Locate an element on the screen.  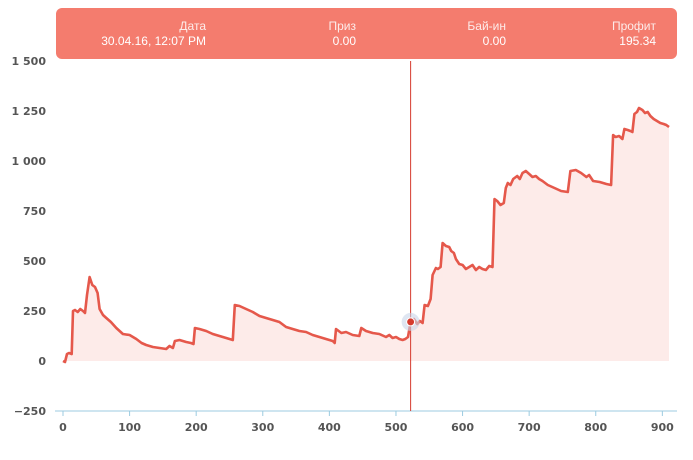
x-tick-label: 100 is located at coordinates (129, 427).